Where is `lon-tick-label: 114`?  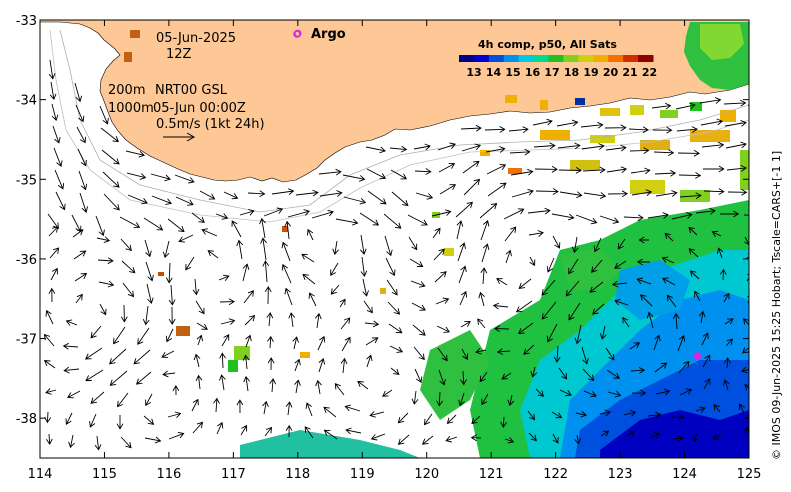 lon-tick-label: 114 is located at coordinates (40, 474).